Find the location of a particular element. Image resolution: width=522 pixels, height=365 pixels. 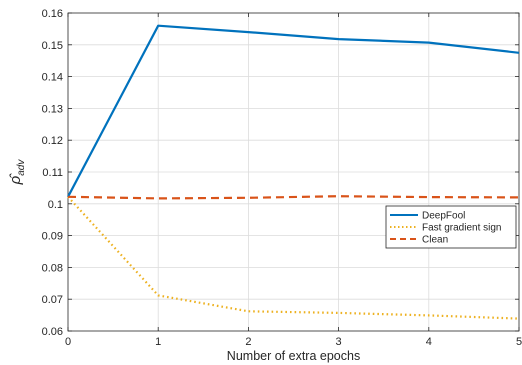

y-tick-label: 0.07 is located at coordinates (52, 300).